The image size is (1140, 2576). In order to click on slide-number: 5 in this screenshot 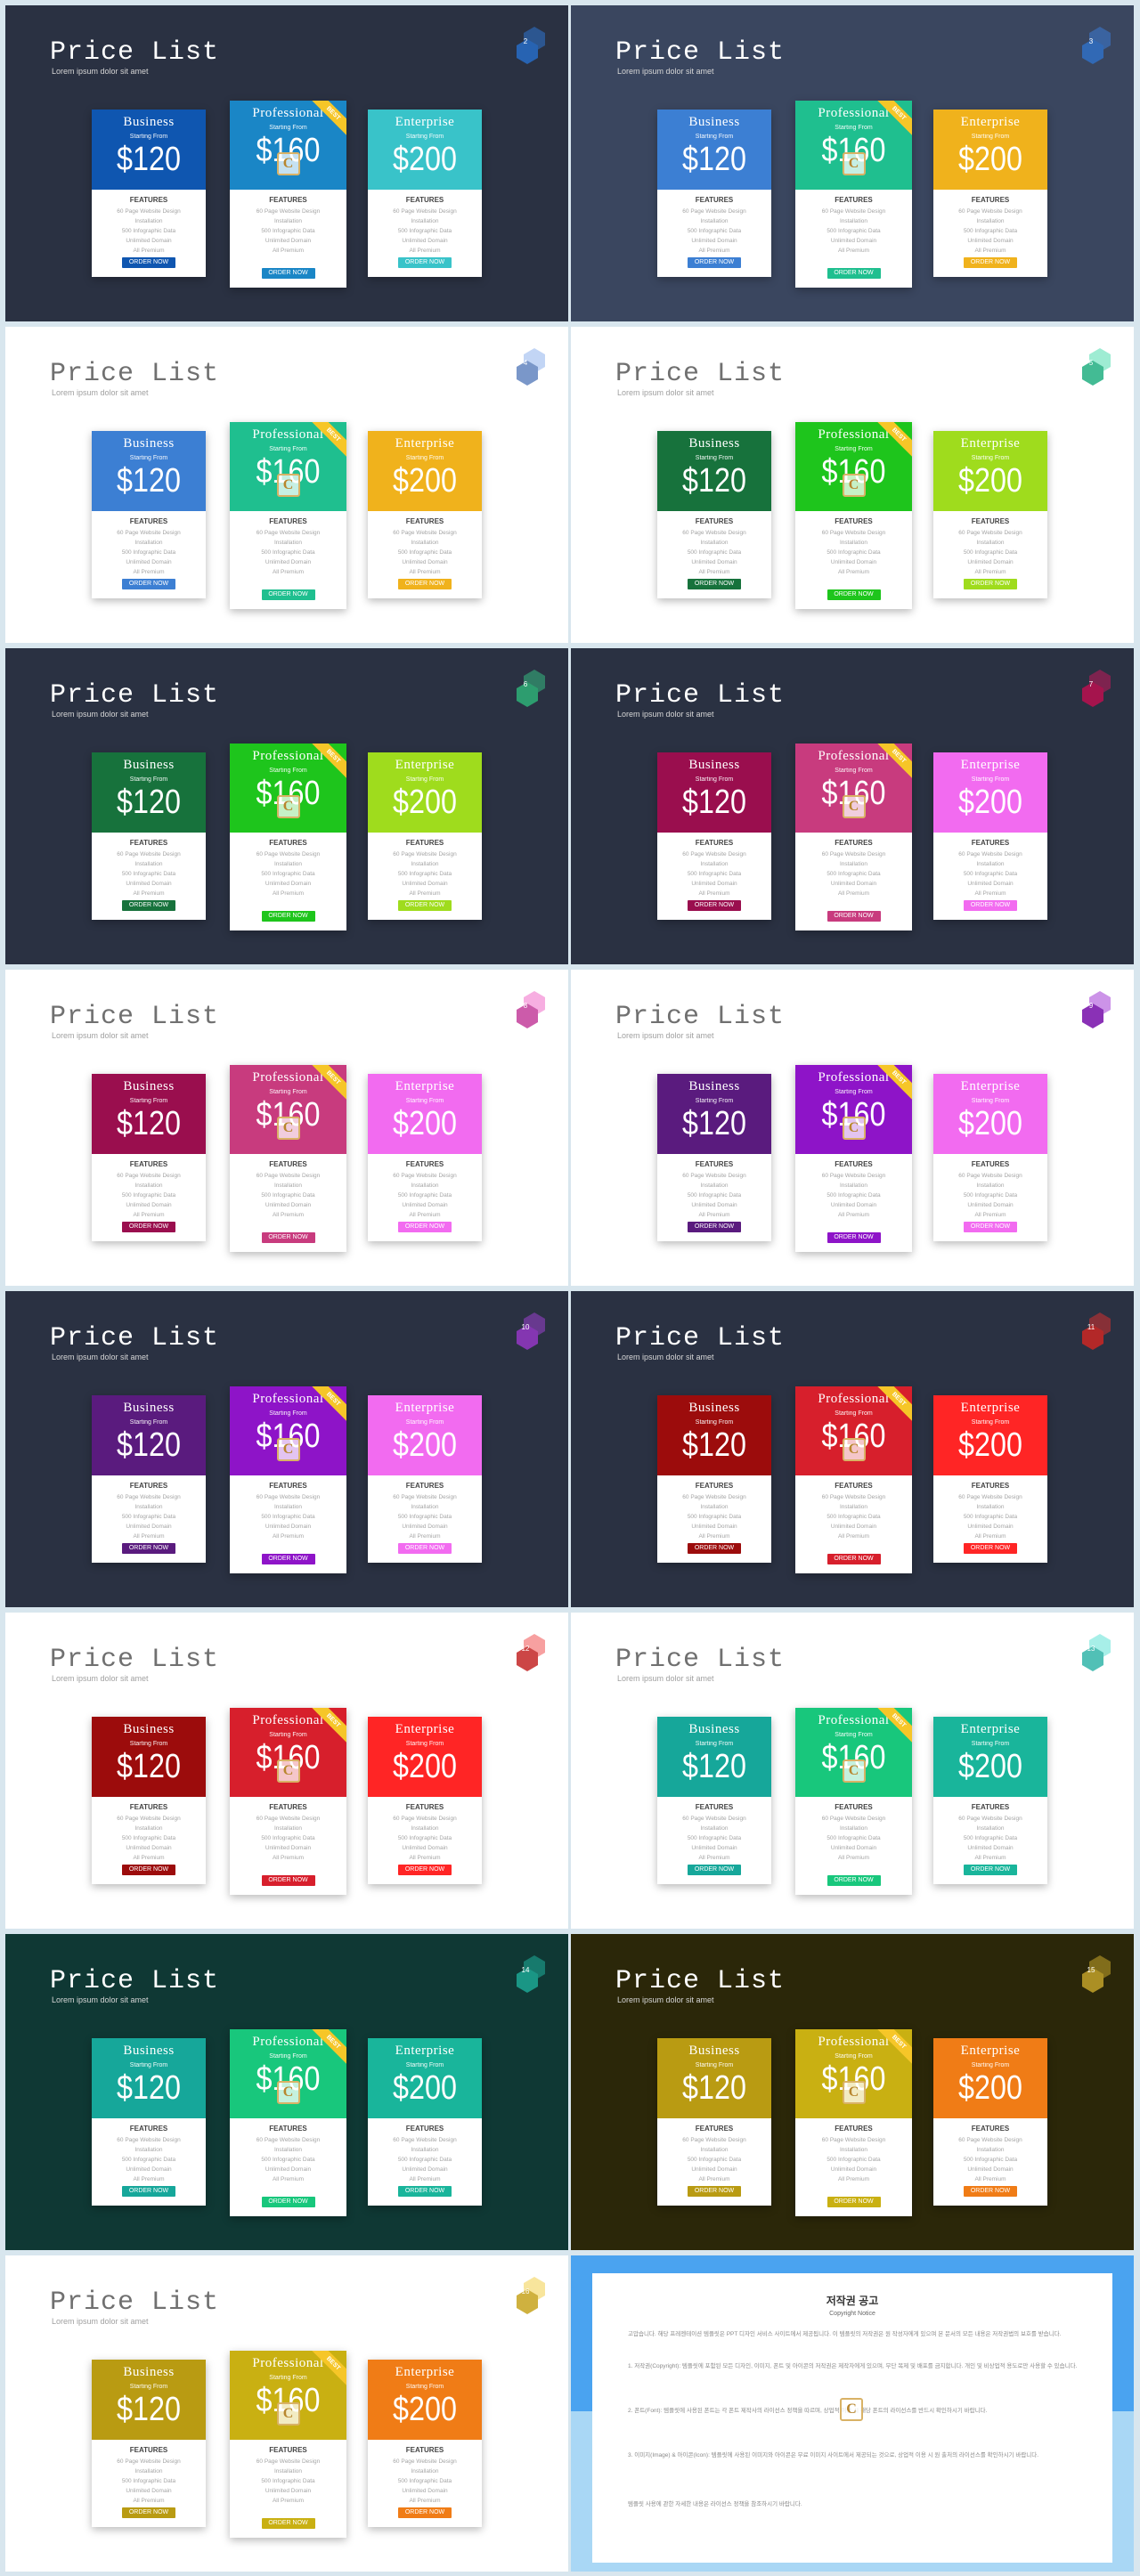, I will do `click(1091, 363)`.